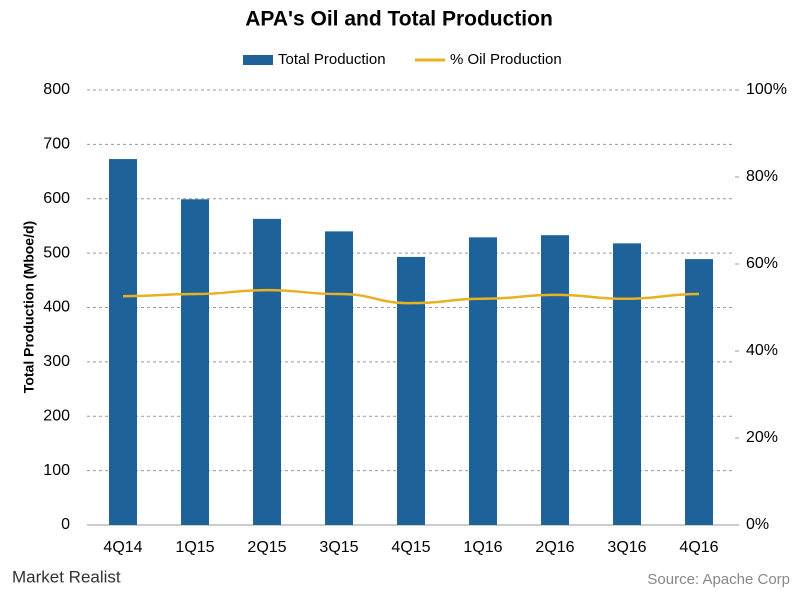 The image size is (798, 596). I want to click on y2-tick-label: 20%, so click(762, 437).